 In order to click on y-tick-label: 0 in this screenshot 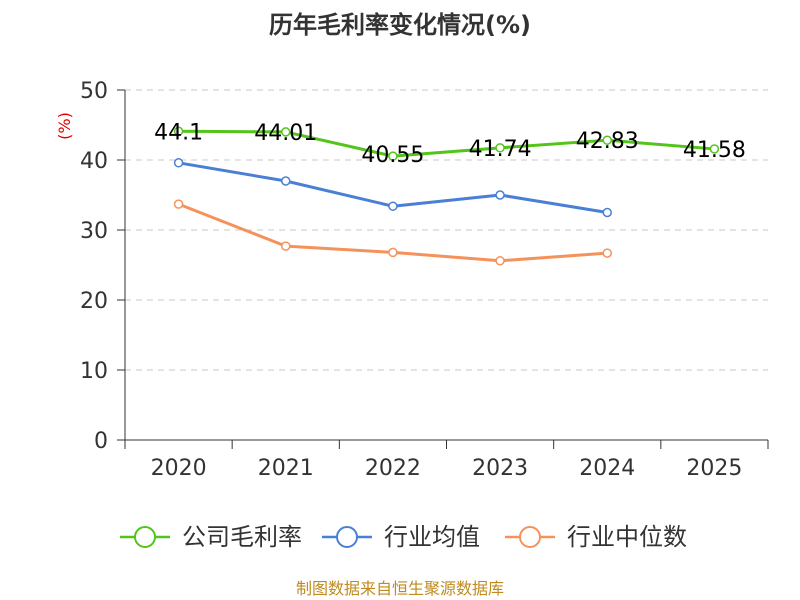, I will do `click(101, 441)`.